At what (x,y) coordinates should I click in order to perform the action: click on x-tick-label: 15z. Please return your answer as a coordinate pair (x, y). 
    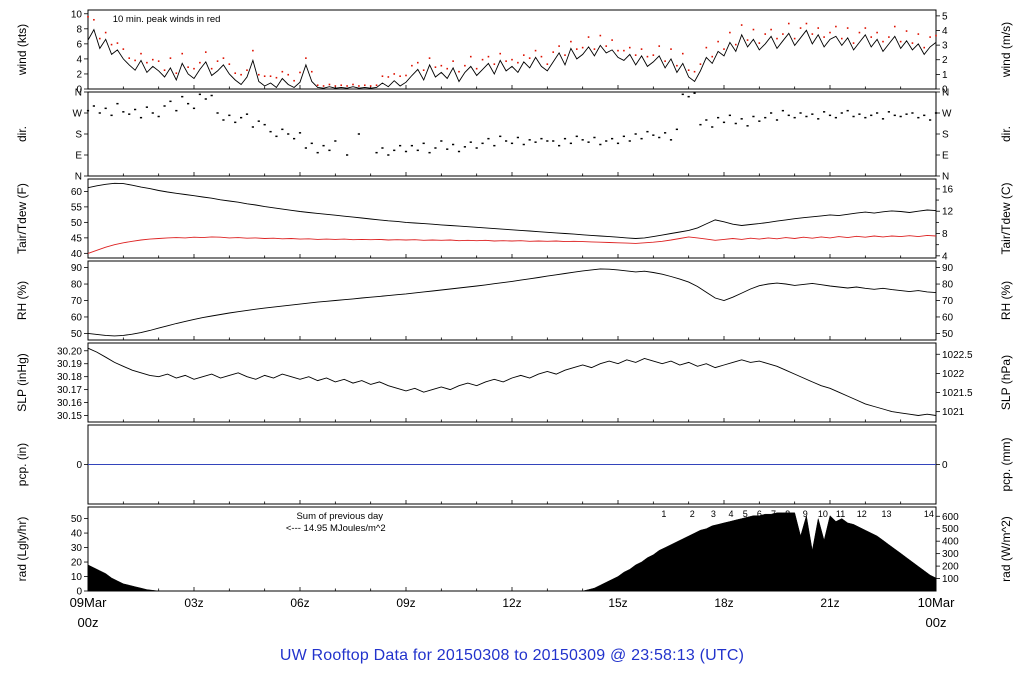
    Looking at the image, I should click on (617, 603).